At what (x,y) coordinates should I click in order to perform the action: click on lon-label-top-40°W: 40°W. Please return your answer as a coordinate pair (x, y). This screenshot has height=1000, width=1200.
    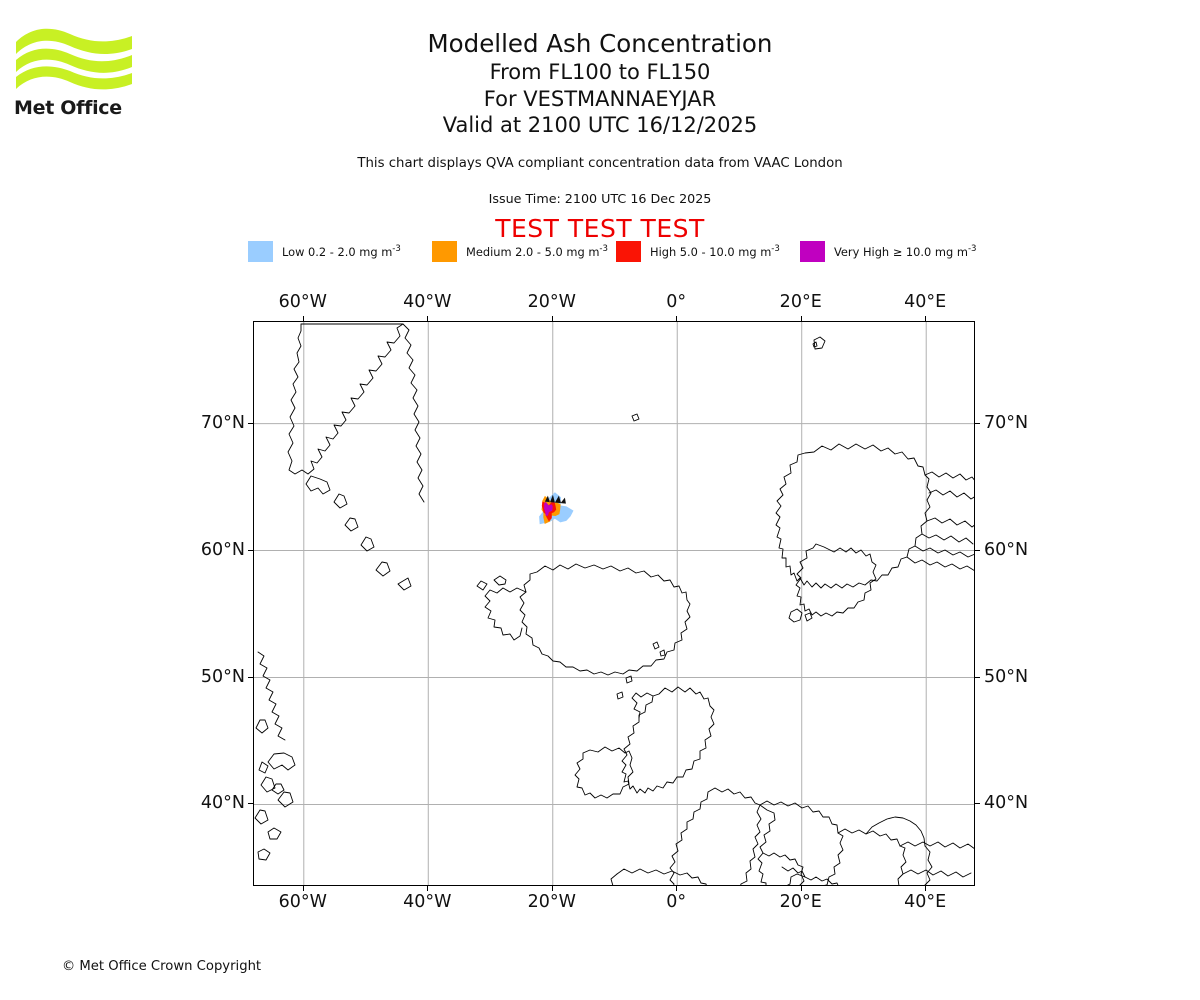
    Looking at the image, I should click on (427, 302).